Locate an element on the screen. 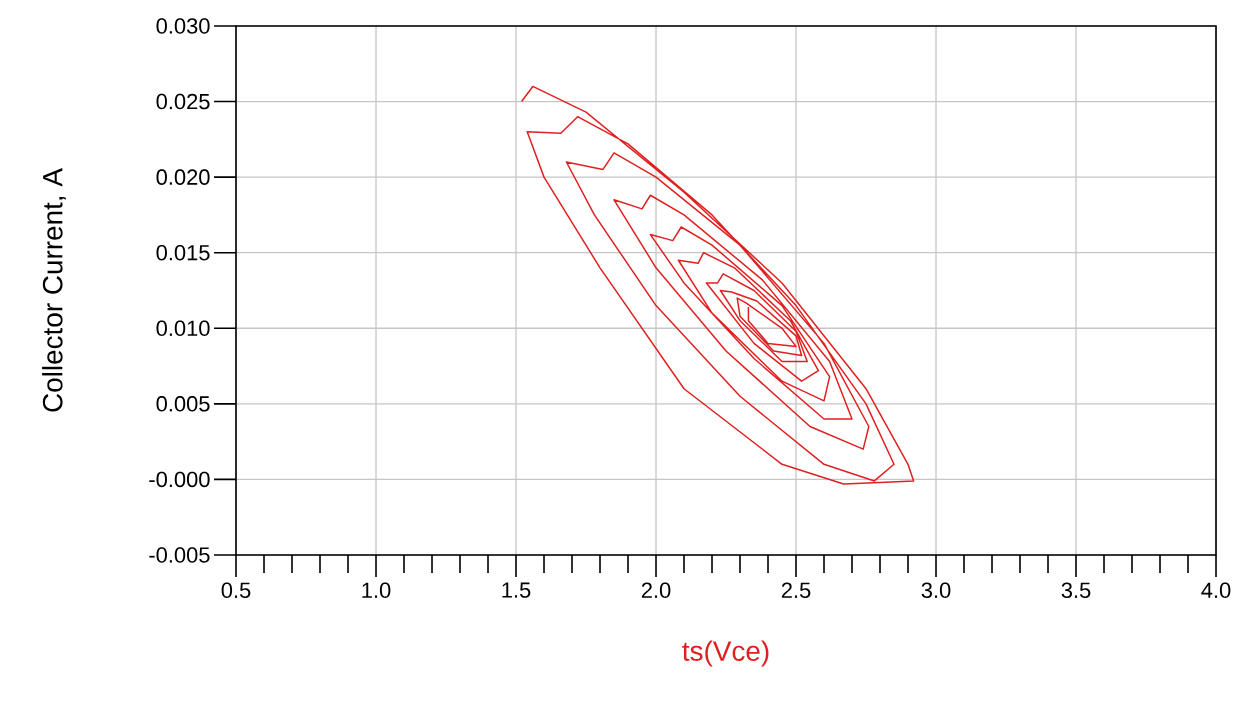 The height and width of the screenshot is (716, 1237). y-tick-label: 0.010 is located at coordinates (183, 328).